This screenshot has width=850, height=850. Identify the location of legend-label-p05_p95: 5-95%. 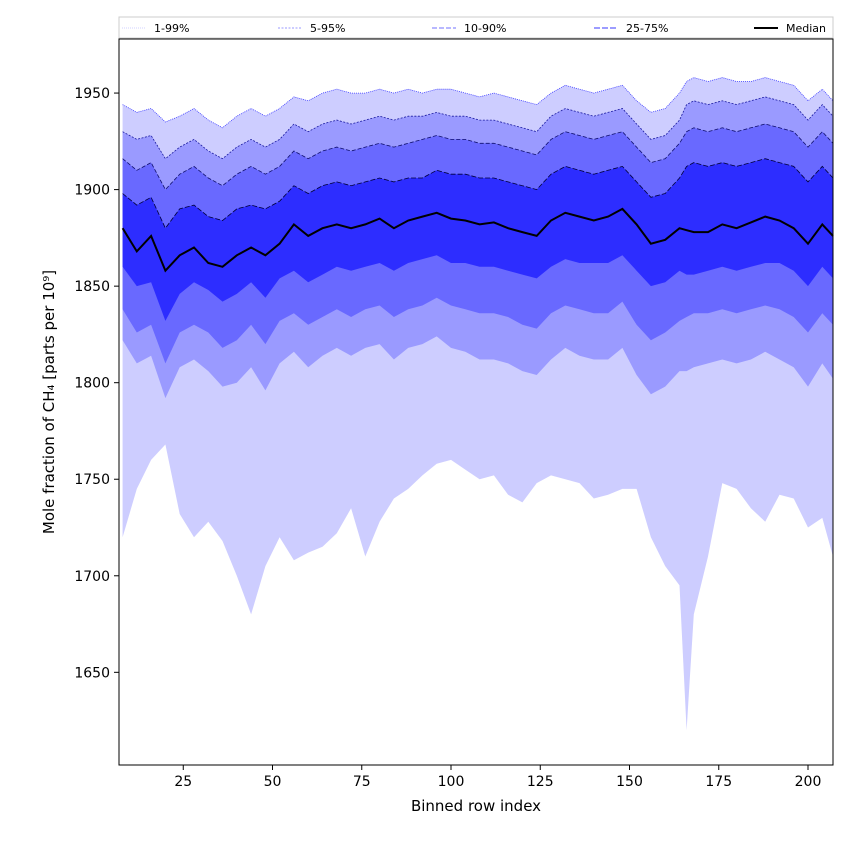
(327, 28).